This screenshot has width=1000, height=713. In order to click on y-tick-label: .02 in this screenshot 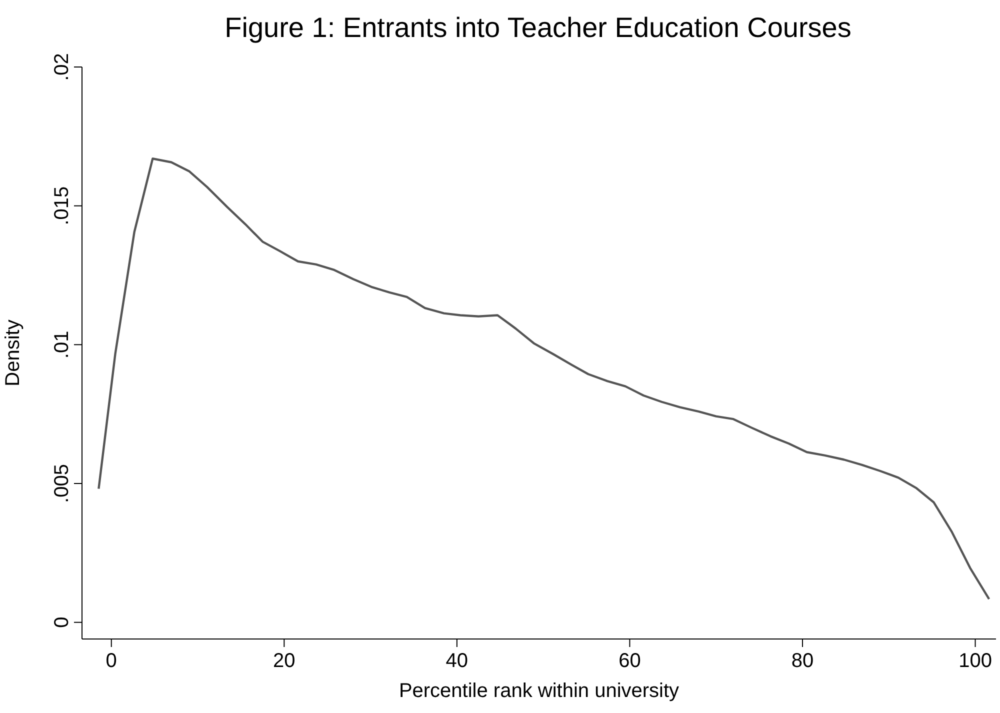, I will do `click(62, 67)`.